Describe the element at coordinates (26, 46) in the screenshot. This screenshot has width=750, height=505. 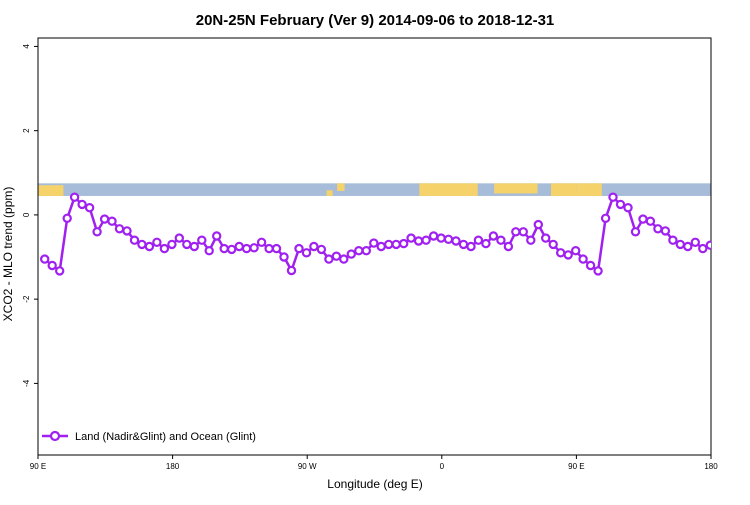
I see `y-tick-label: 4` at that location.